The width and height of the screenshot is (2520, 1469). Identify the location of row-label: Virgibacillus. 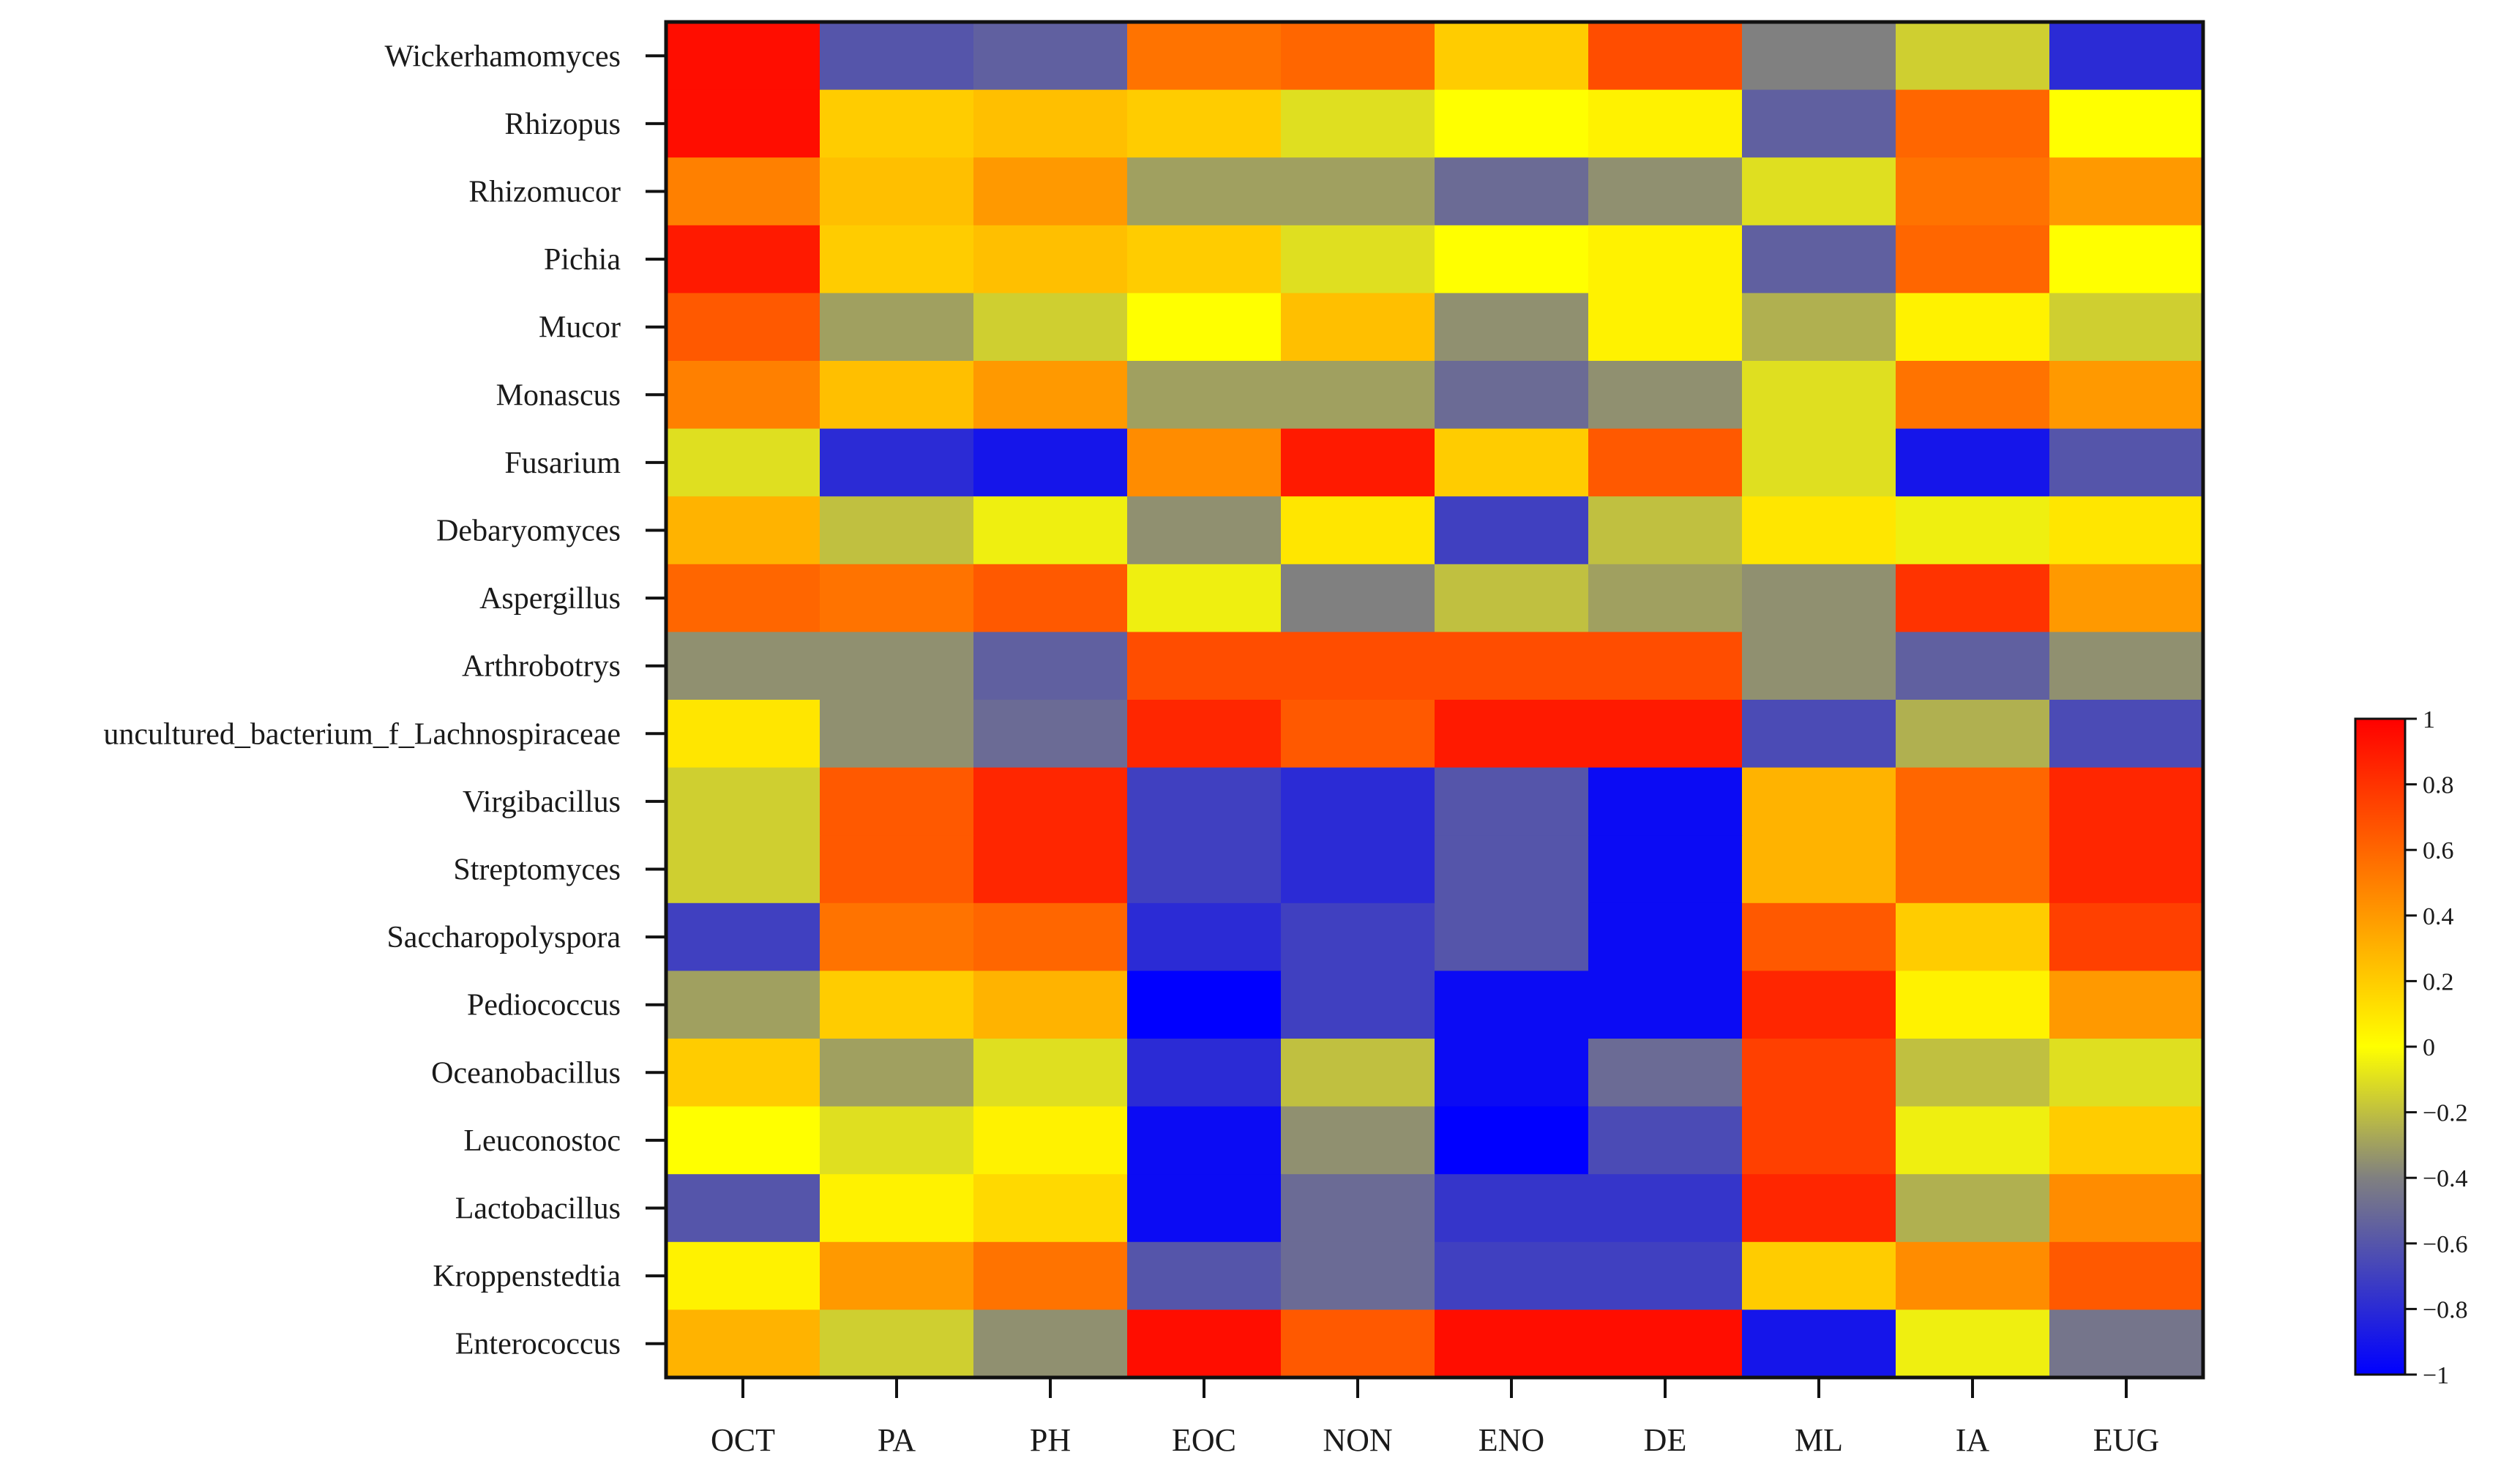
(542, 802).